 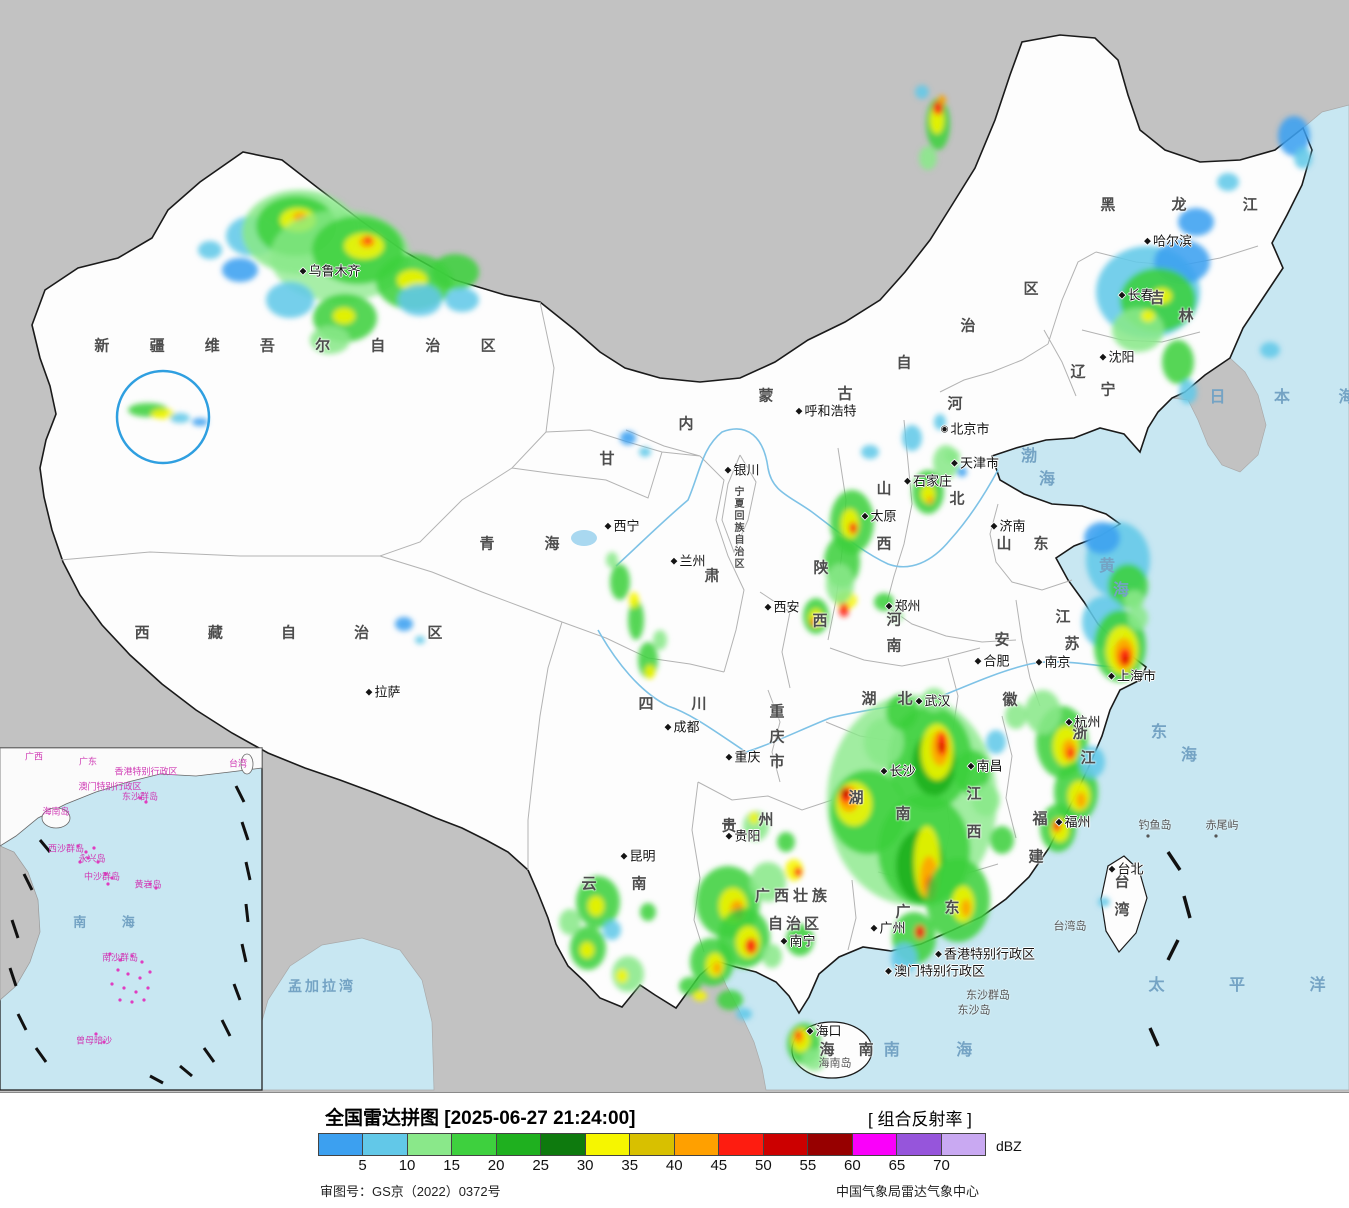 What do you see at coordinates (808, 1165) in the screenshot?
I see `legend-tick: 55` at bounding box center [808, 1165].